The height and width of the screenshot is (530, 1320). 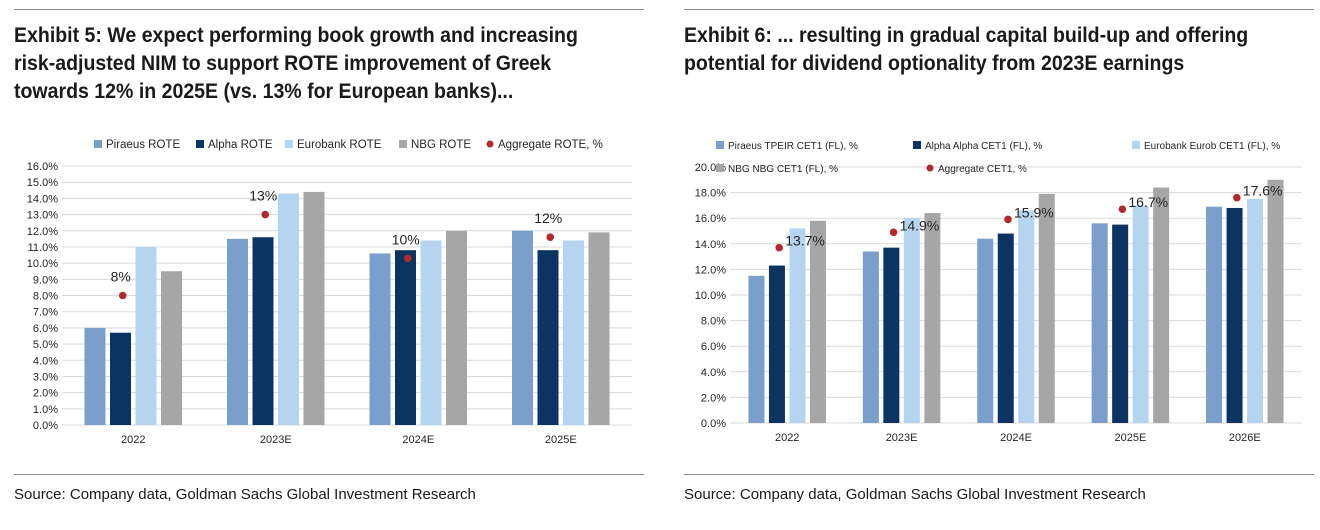 I want to click on legend-label: Aggregate ROTE, %, so click(x=550, y=145).